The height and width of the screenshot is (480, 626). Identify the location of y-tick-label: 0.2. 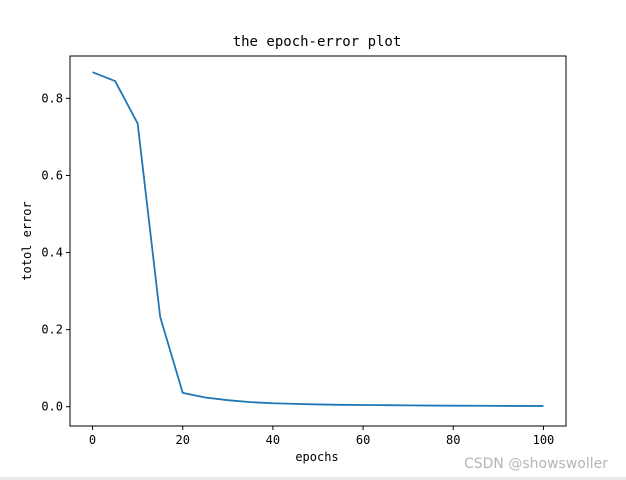
(52, 330).